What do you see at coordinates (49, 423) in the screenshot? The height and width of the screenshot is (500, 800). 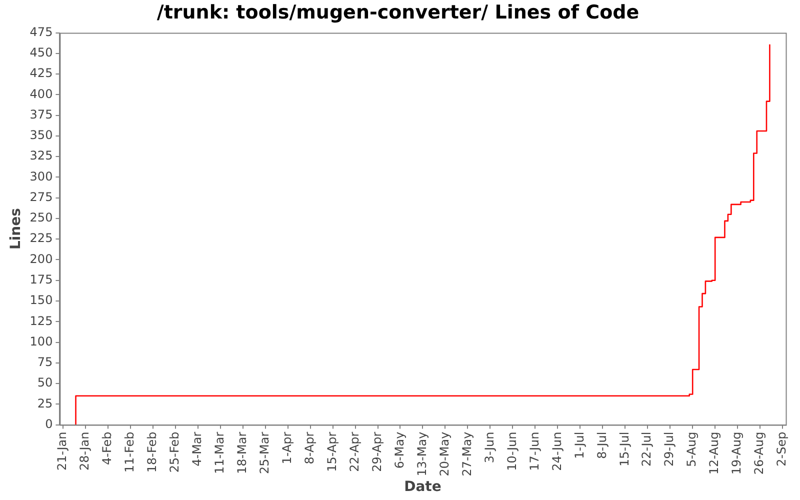 I see `y-tick-label: 0` at bounding box center [49, 423].